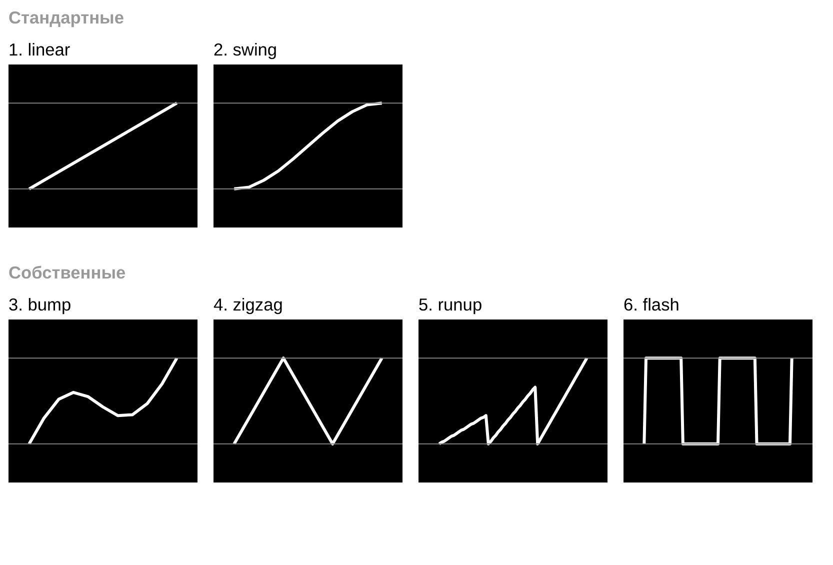 The height and width of the screenshot is (565, 833). Describe the element at coordinates (450, 304) in the screenshot. I see `chart-title: 5. runup` at that location.